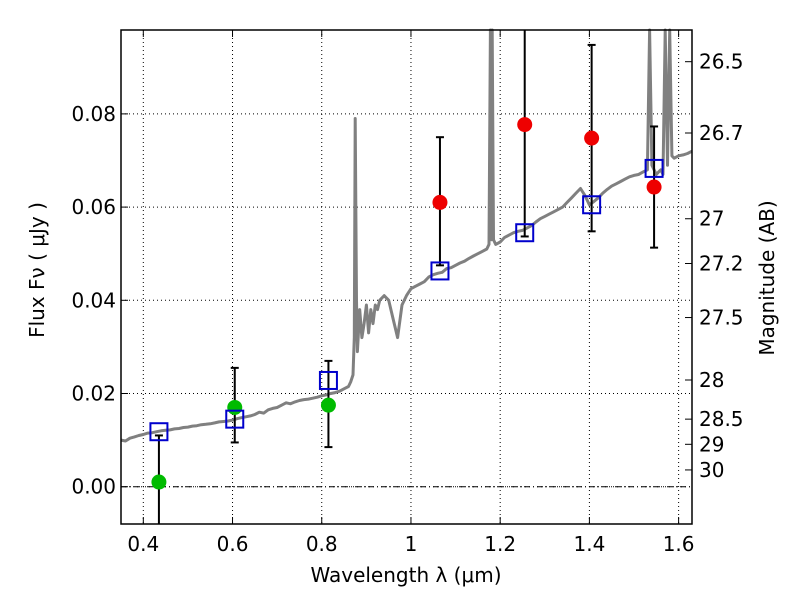  What do you see at coordinates (411, 544) in the screenshot?
I see `x-tick-label: 1` at bounding box center [411, 544].